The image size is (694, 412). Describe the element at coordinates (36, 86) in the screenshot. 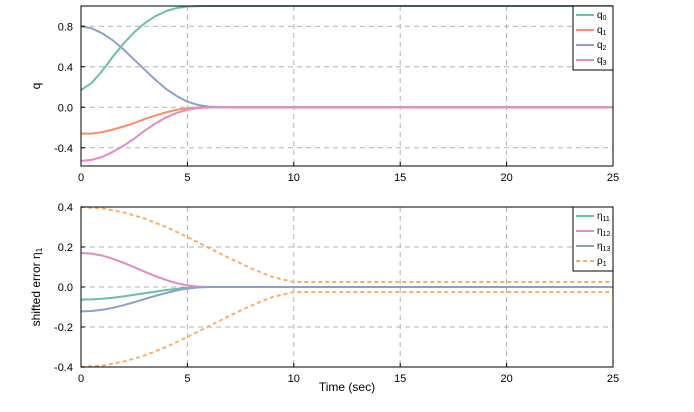

I see `y-axis-label: q` at that location.